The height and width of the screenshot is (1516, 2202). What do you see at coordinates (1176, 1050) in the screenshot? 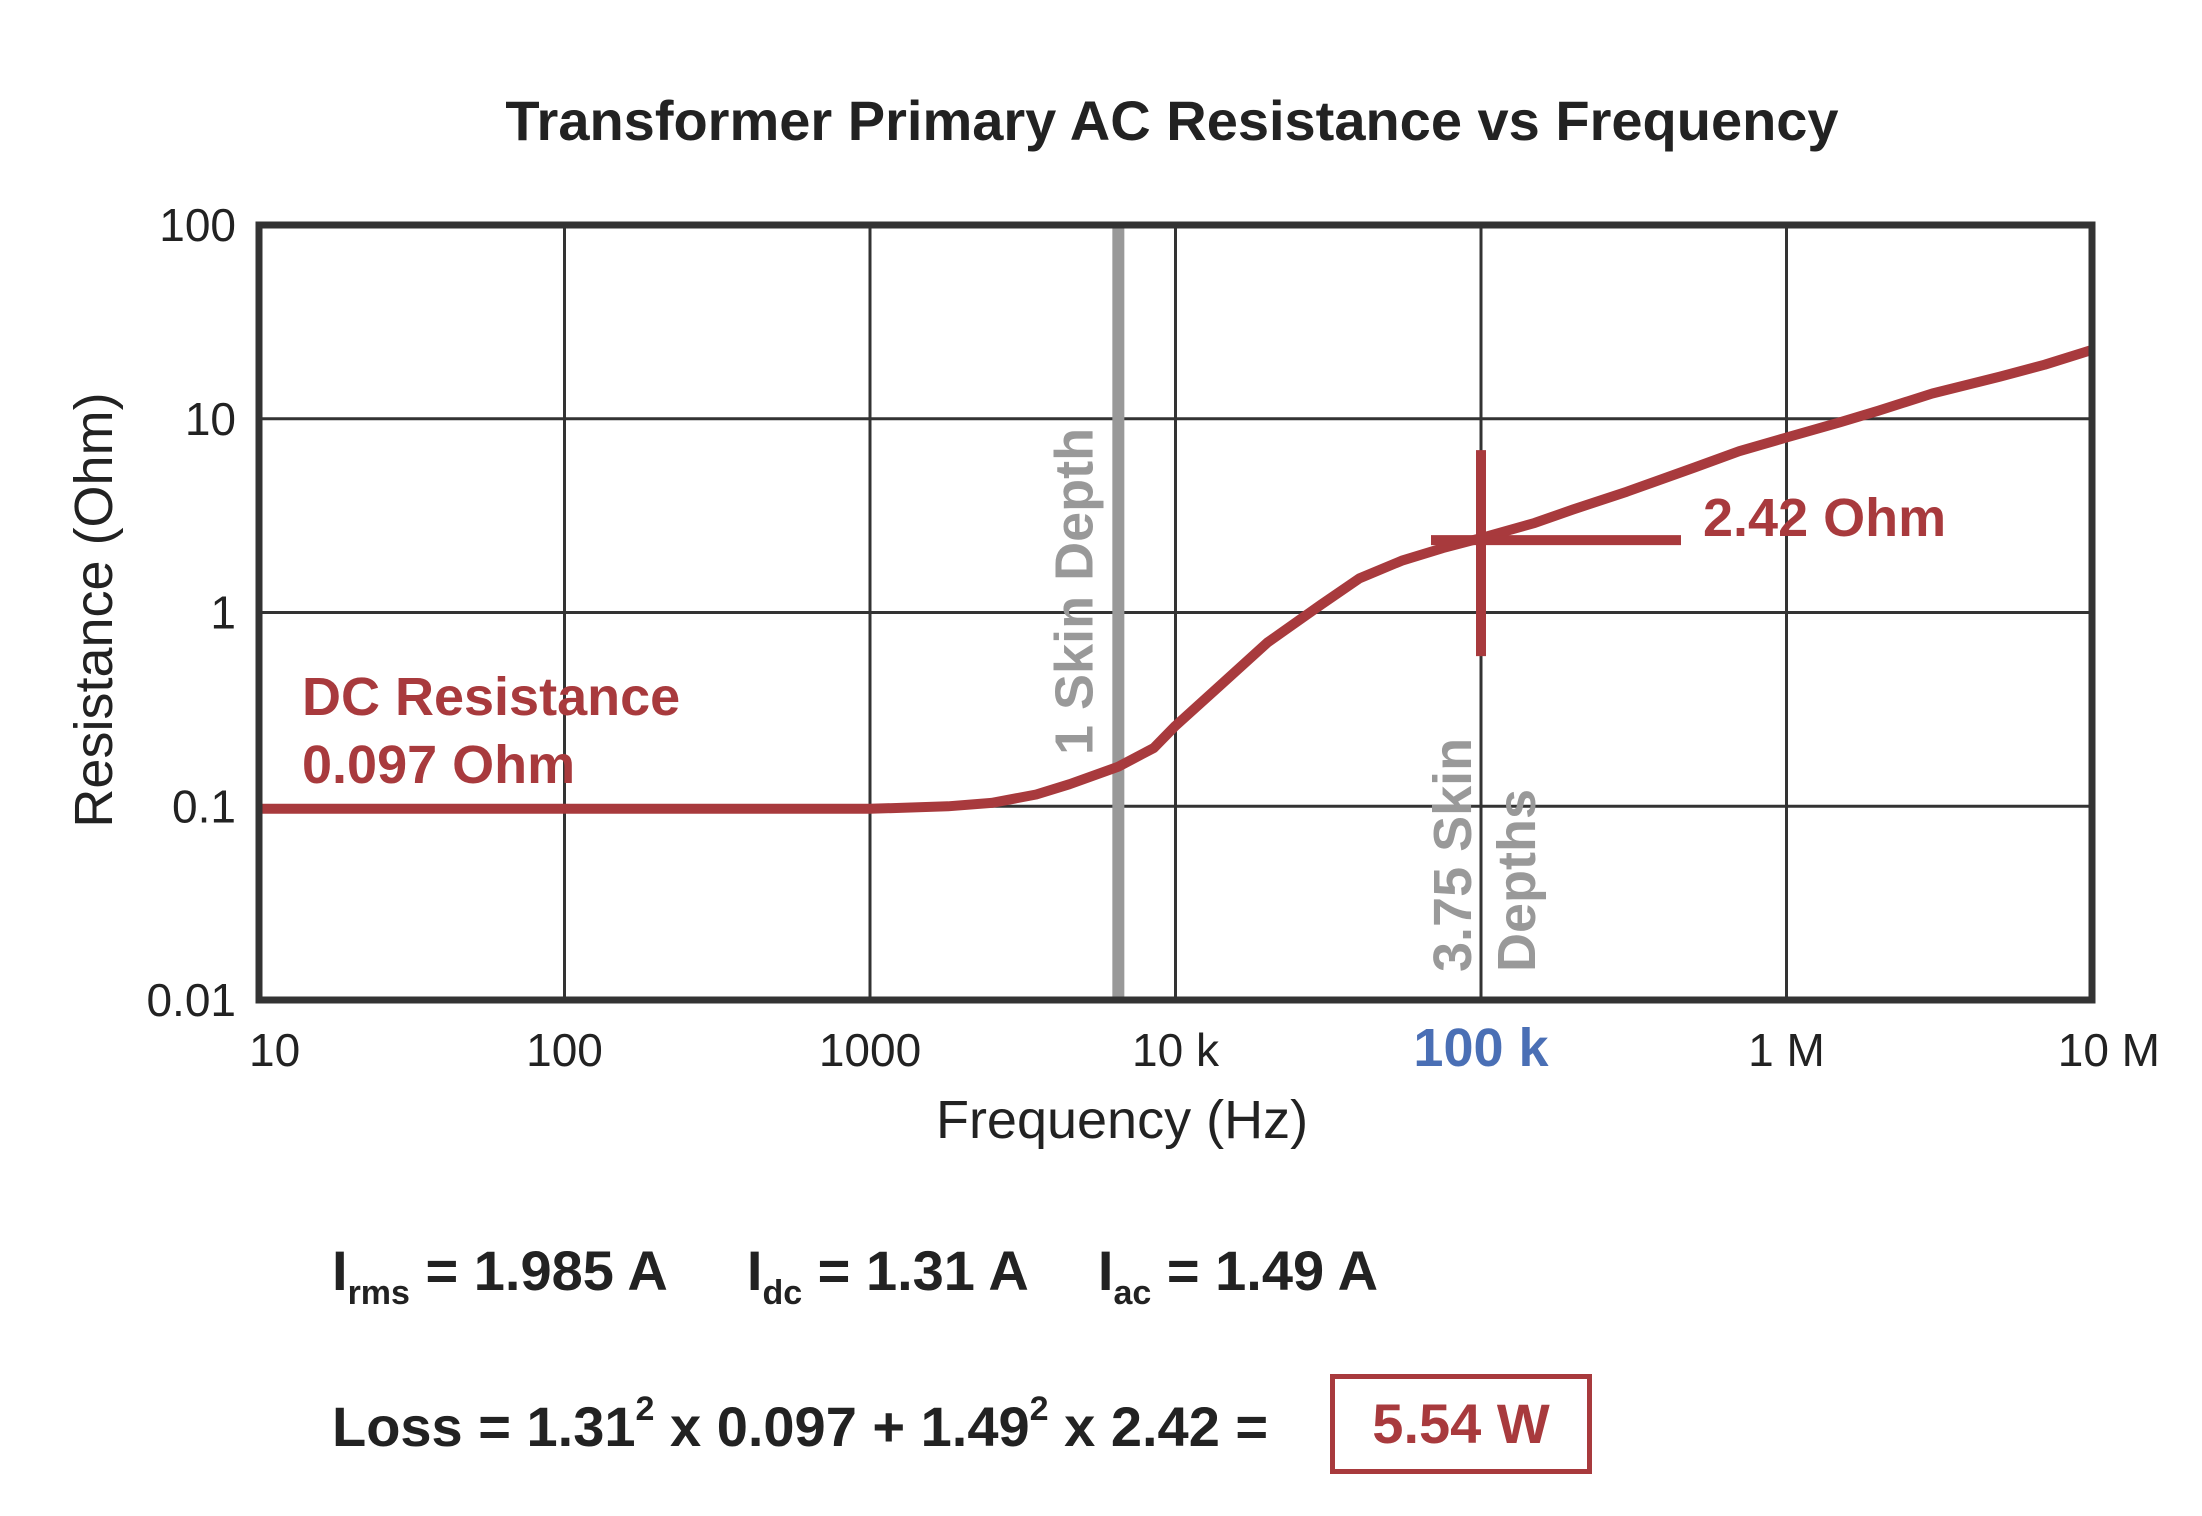
I see `x-tick-label: 10 k` at bounding box center [1176, 1050].